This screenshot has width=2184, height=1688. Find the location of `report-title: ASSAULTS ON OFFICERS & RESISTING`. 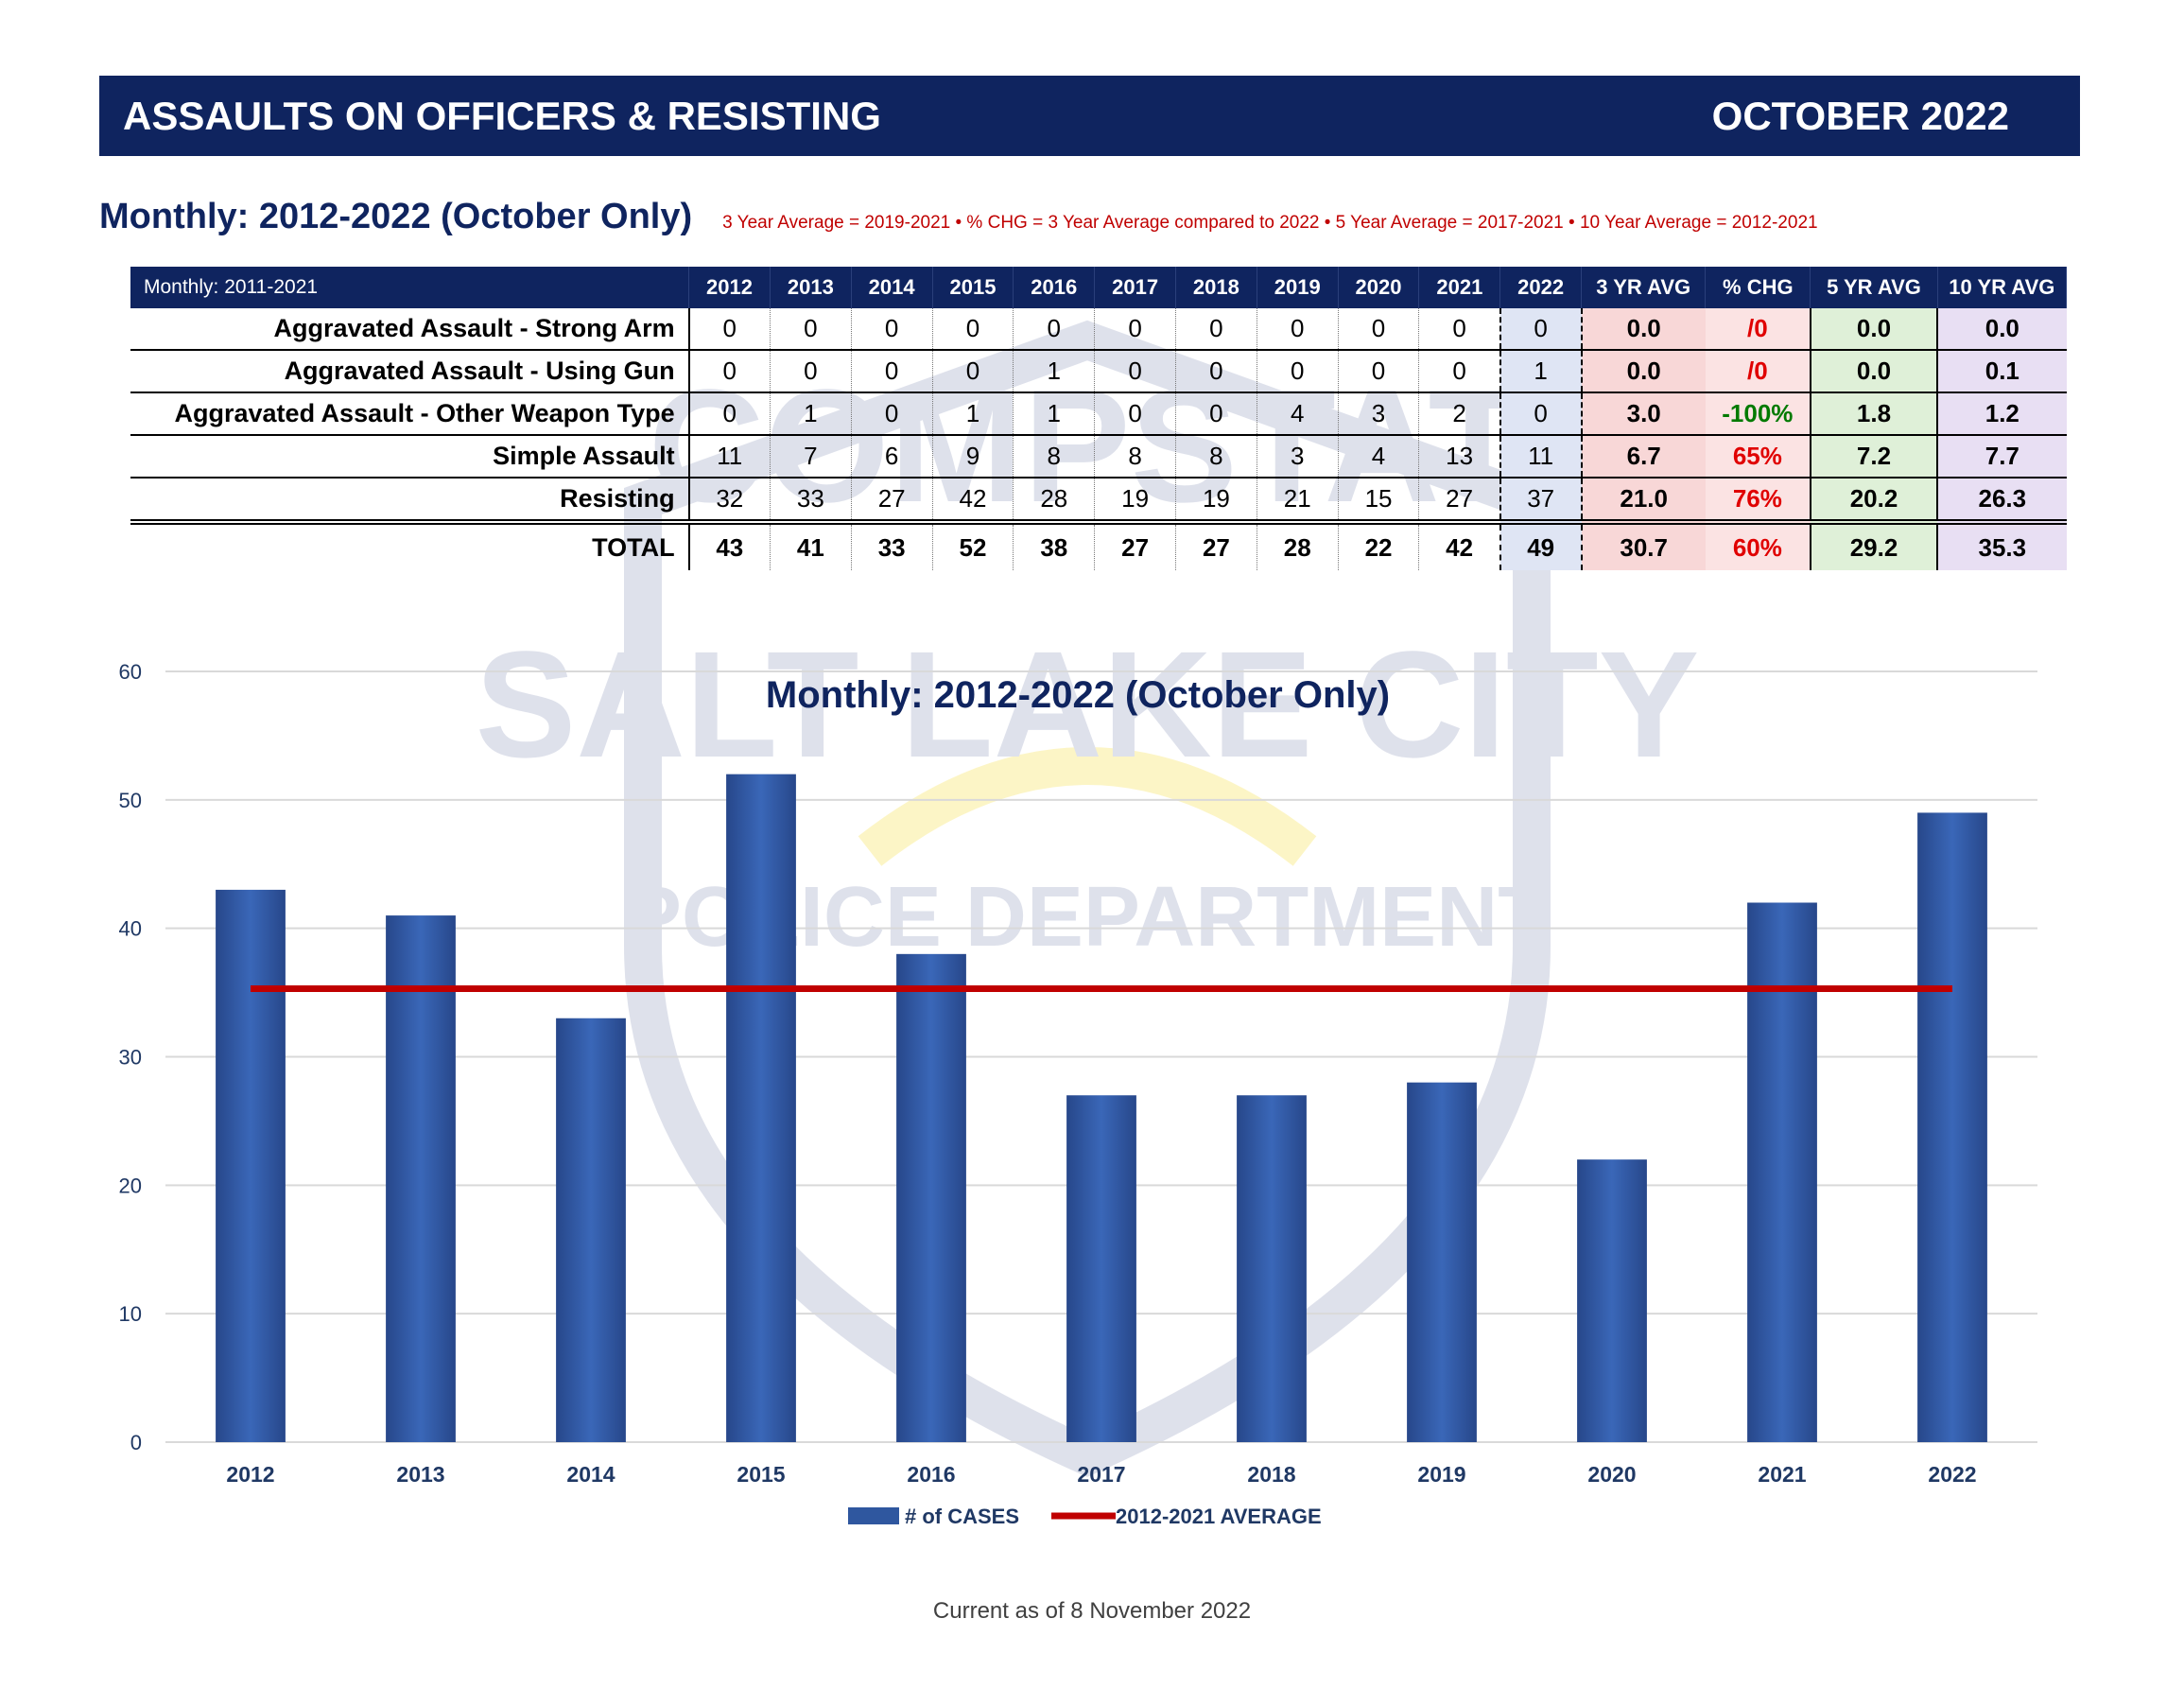

report-title: ASSAULTS ON OFFICERS & RESISTING is located at coordinates (502, 115).